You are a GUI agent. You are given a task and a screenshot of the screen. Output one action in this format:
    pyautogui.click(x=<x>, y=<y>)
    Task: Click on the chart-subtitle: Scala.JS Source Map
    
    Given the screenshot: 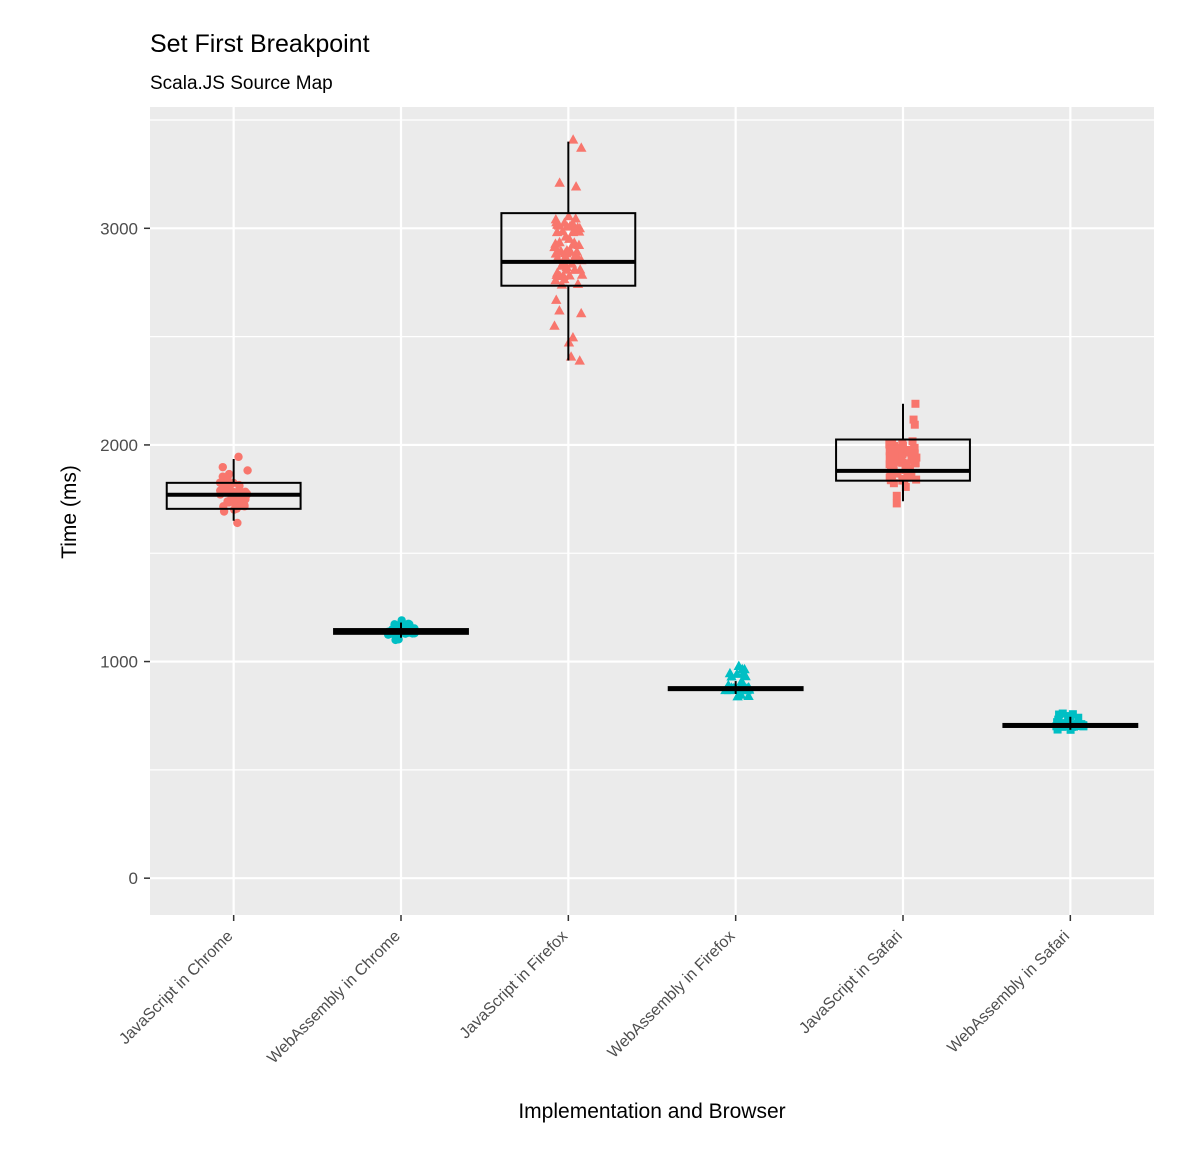 What is the action you would take?
    pyautogui.click(x=241, y=83)
    